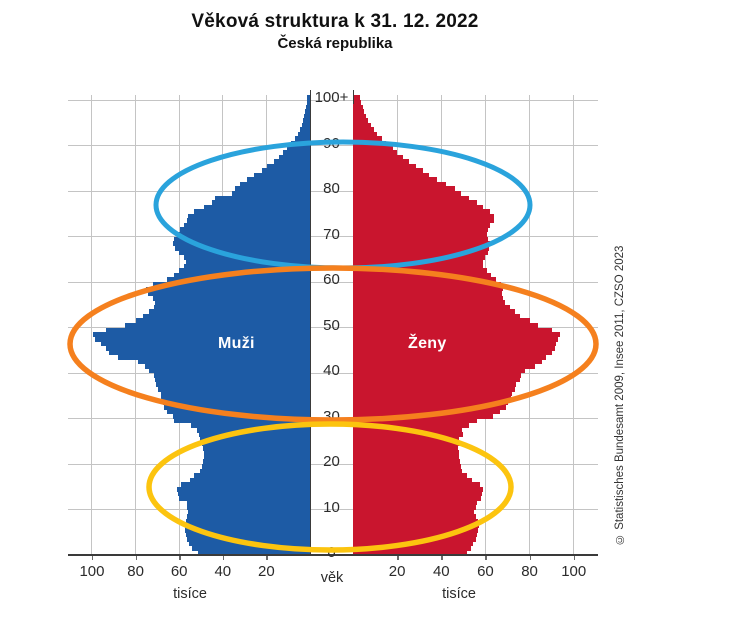 Image resolution: width=729 pixels, height=630 pixels. I want to click on age-tick-label: 100+, so click(331, 97).